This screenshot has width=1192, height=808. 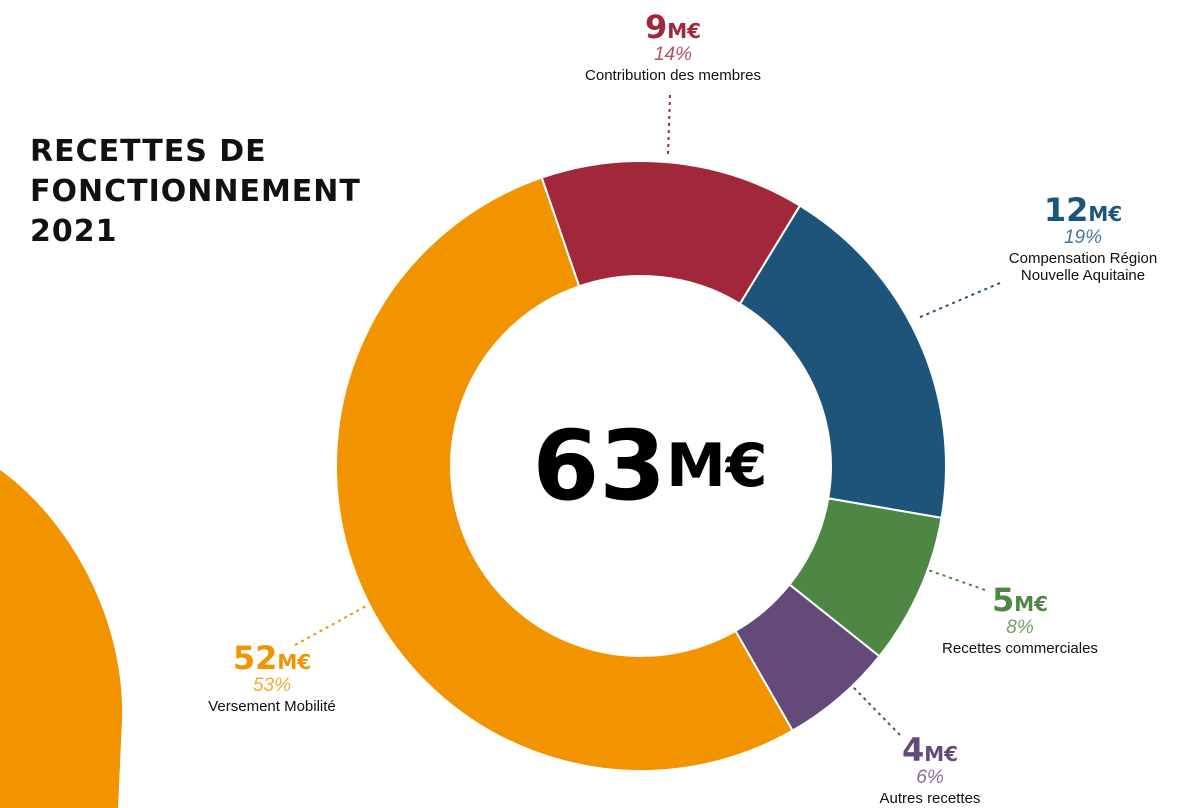 I want to click on percent-label: 6%, so click(x=930, y=778).